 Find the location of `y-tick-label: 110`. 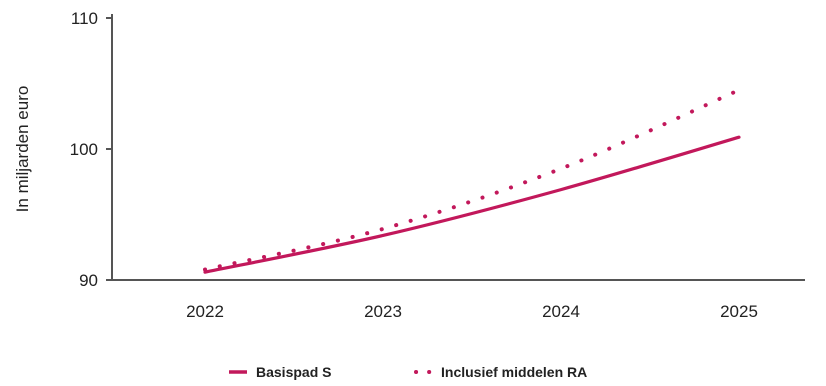

y-tick-label: 110 is located at coordinates (84, 18).